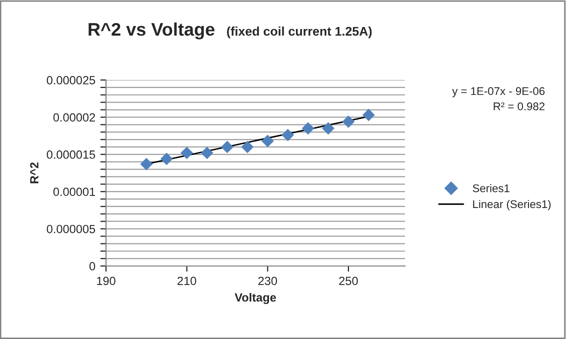 This screenshot has height=339, width=566. What do you see at coordinates (71, 80) in the screenshot?
I see `y-tick-label: 0.000025` at bounding box center [71, 80].